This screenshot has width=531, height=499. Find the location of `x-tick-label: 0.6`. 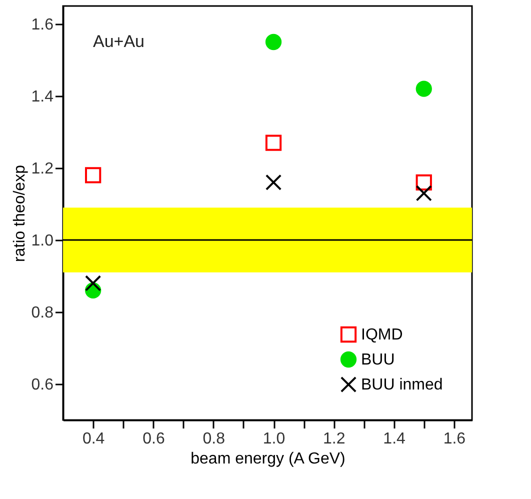

x-tick-label: 0.6 is located at coordinates (153, 439).